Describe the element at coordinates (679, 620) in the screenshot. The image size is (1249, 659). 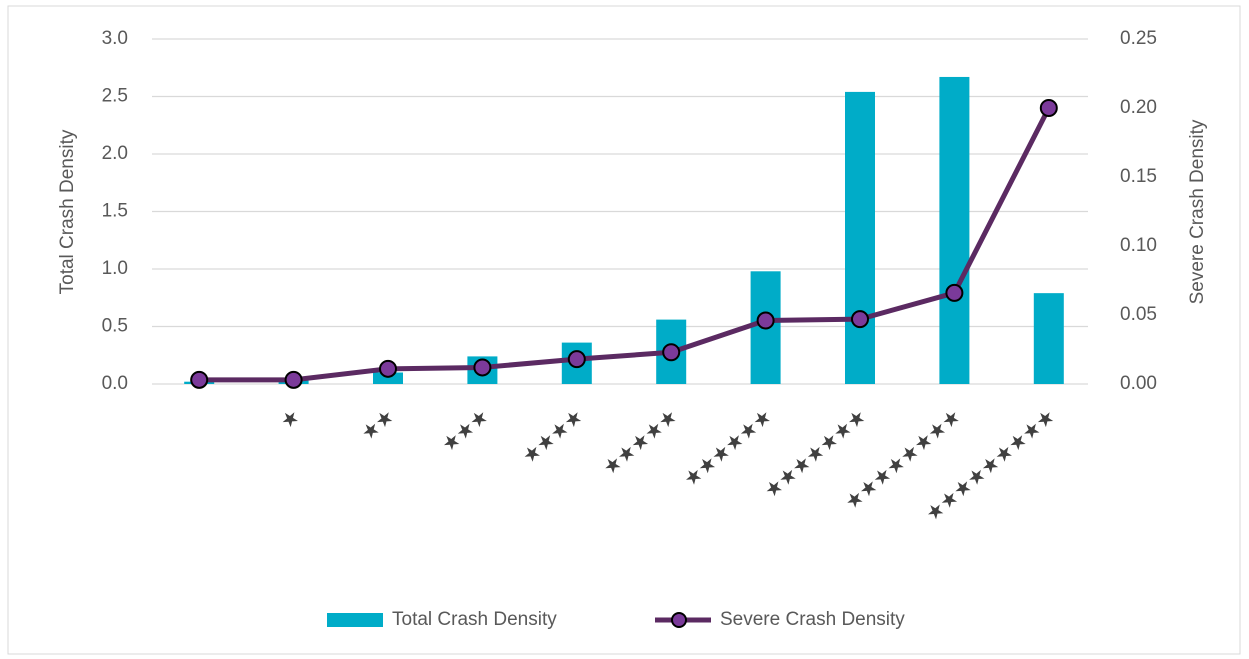
I see `legend-marker` at that location.